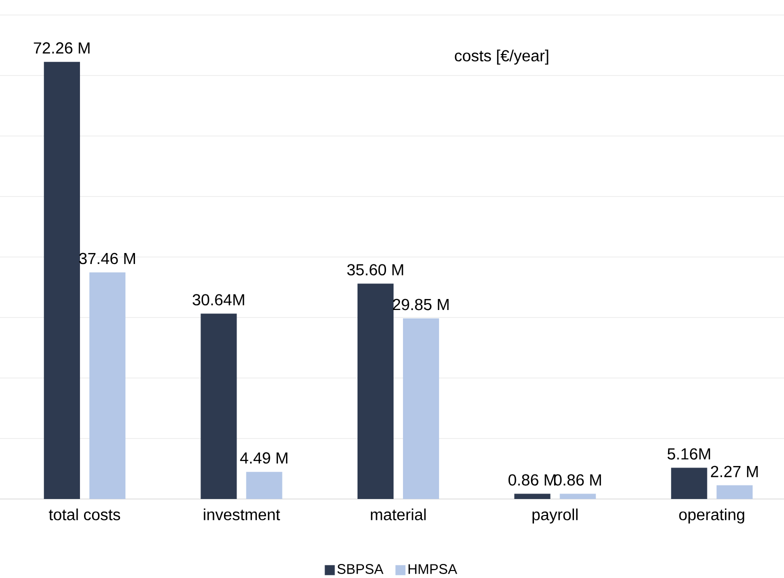 The width and height of the screenshot is (784, 578). Describe the element at coordinates (711, 516) in the screenshot. I see `x-tick-label: operating` at that location.